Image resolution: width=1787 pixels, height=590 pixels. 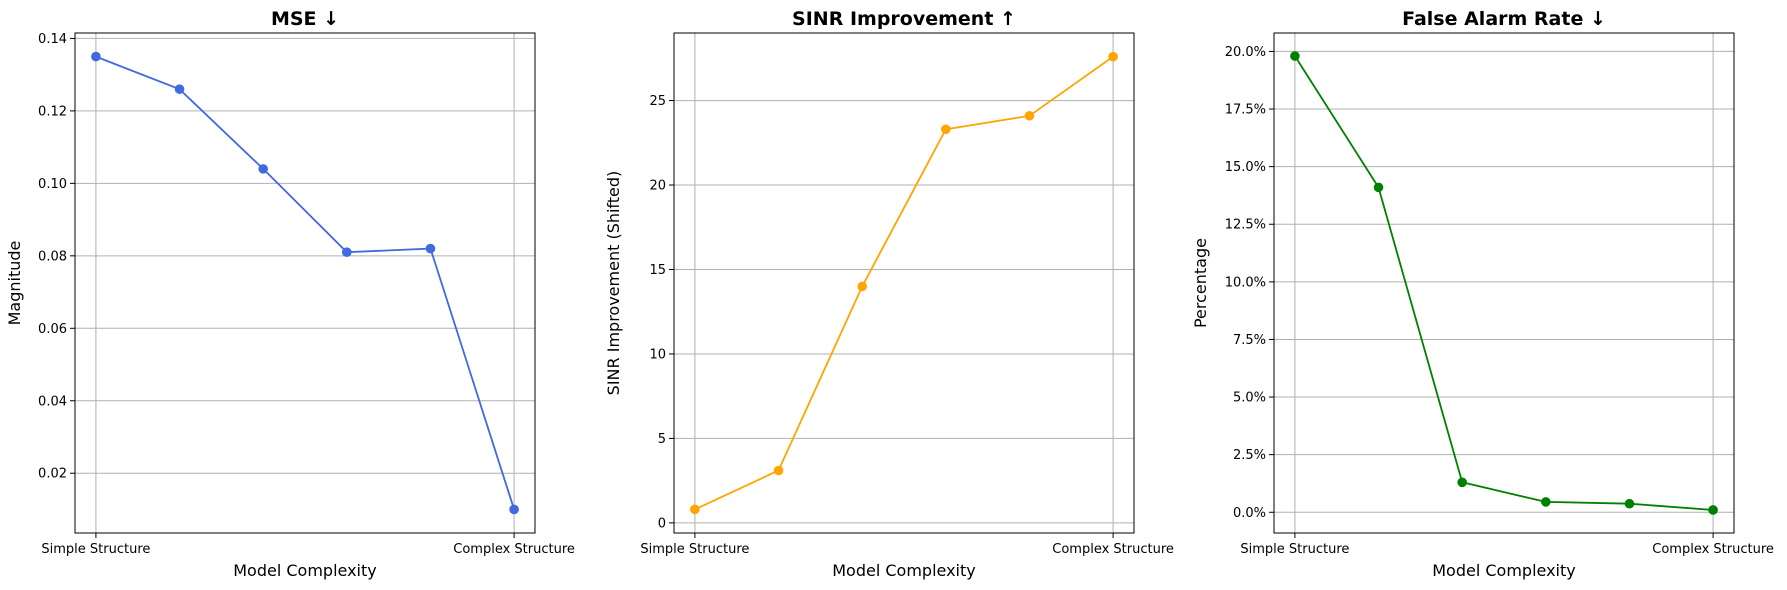 I want to click on y-tick-label: 10.0%, so click(x=1245, y=282).